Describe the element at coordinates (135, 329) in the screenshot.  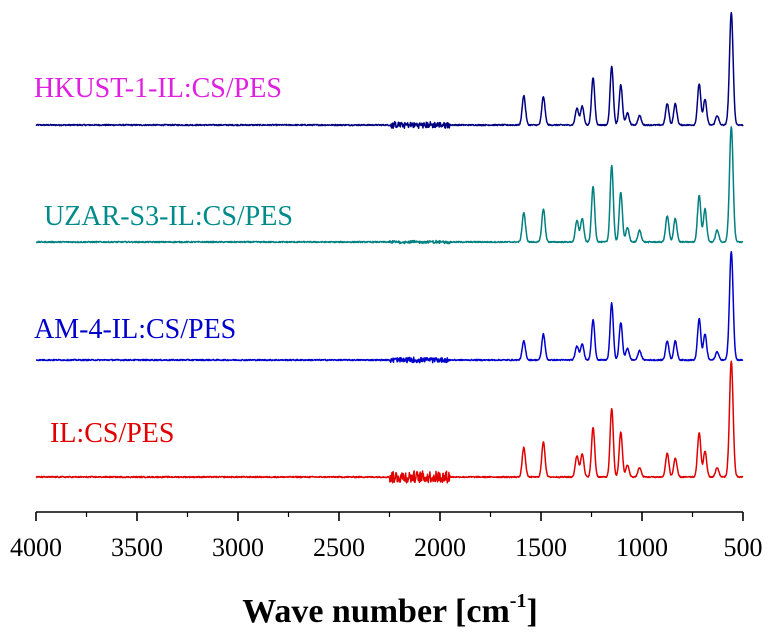
I see `series-label-3: AM-4-IL:CS/PES` at that location.